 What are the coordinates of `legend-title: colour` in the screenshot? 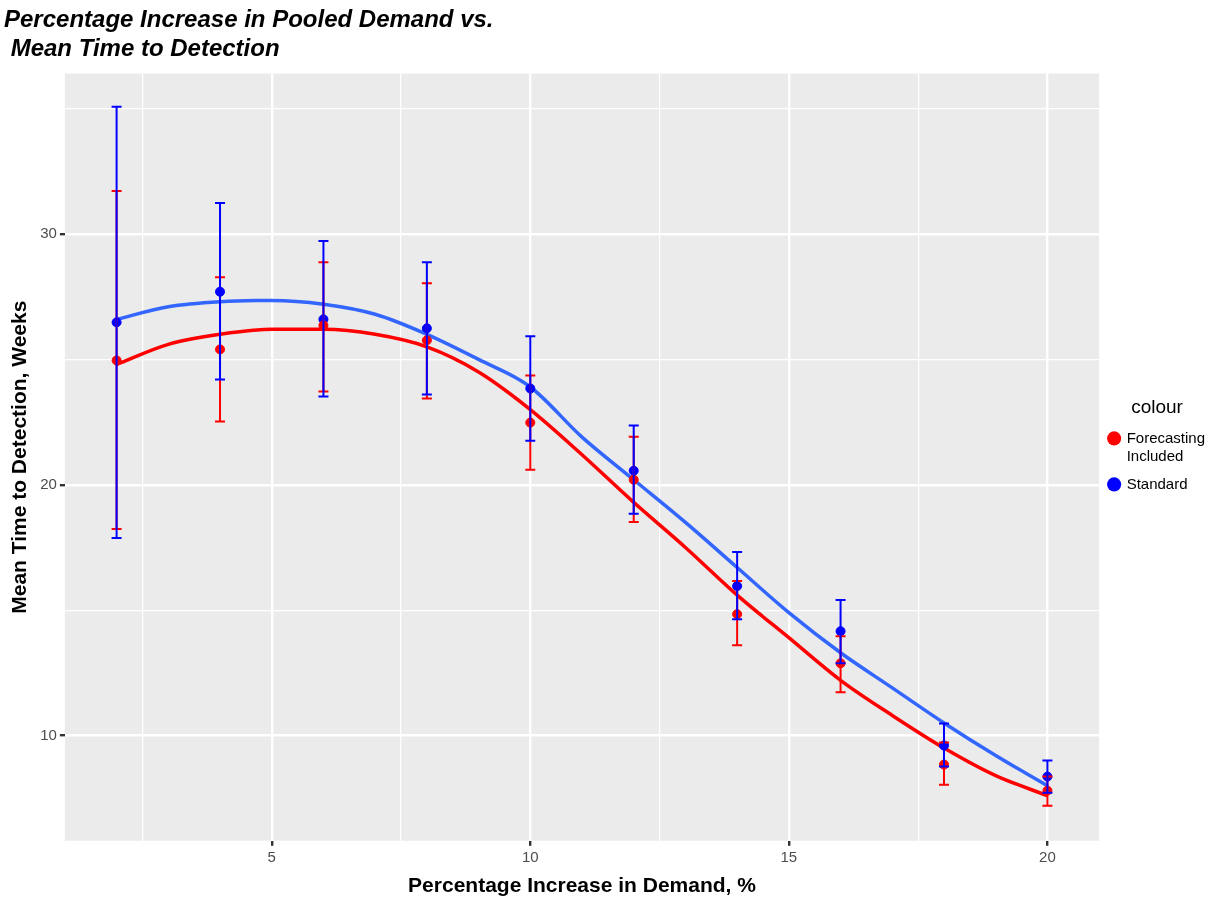 It's located at (1157, 406).